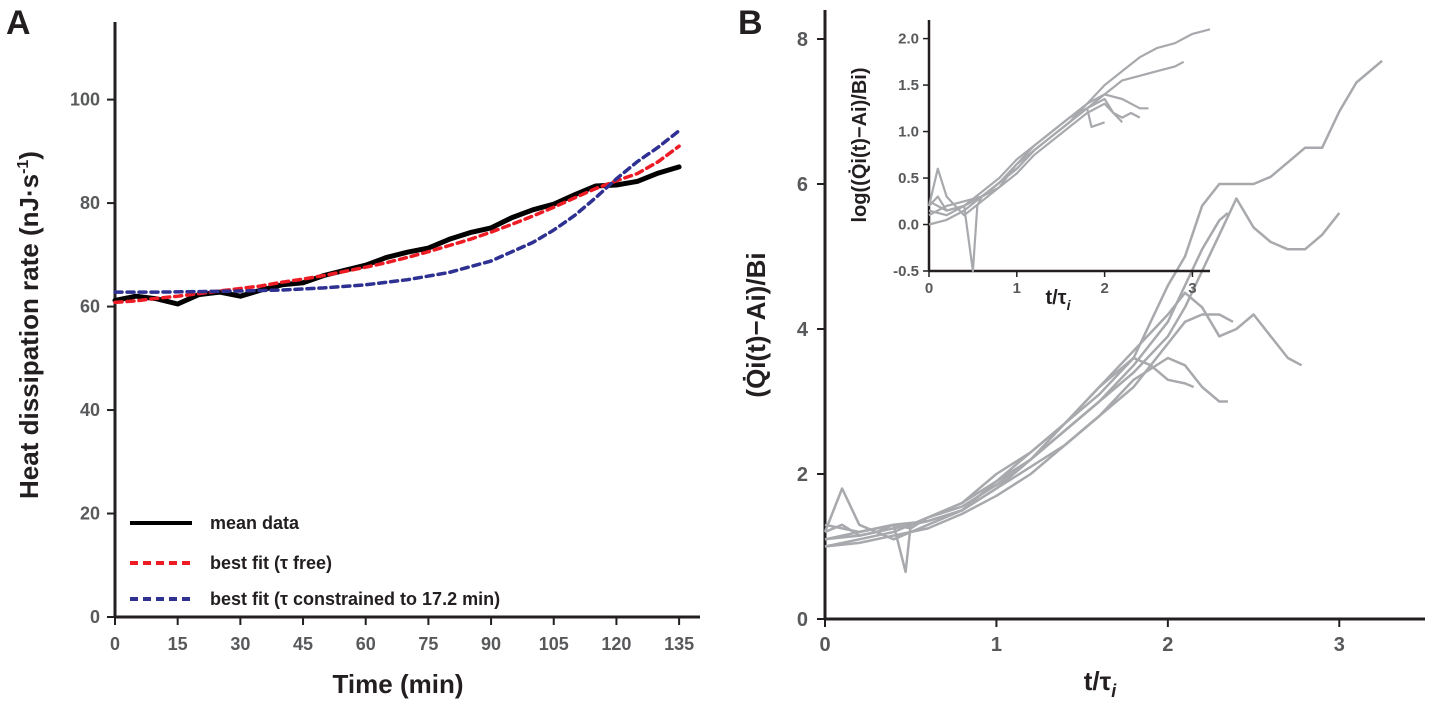  I want to click on y-tick-label: 0.0, so click(908, 225).